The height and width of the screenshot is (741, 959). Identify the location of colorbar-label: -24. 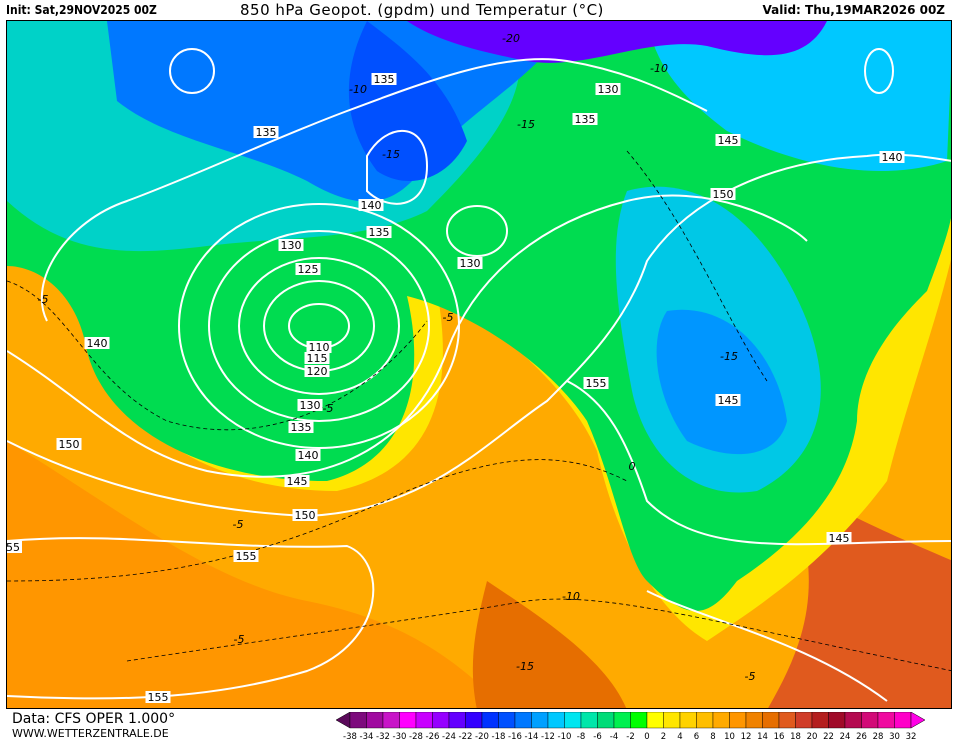
(449, 736).